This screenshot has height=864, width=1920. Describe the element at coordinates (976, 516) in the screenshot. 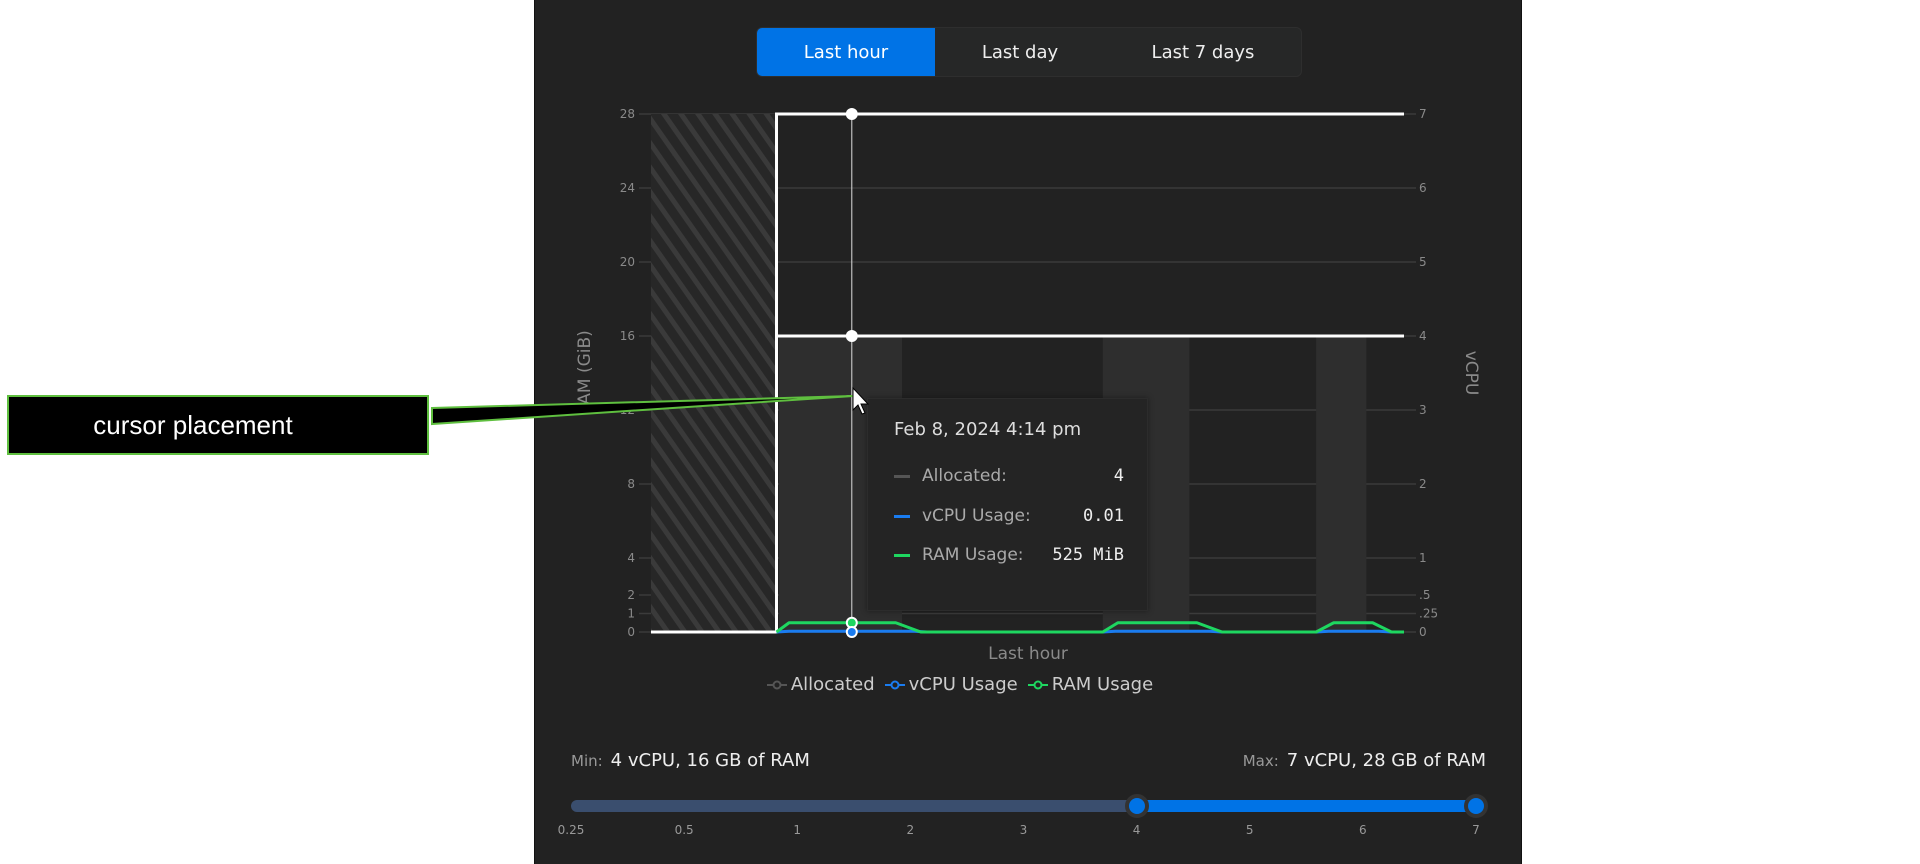

I see `tooltip-label: vCPU Usage:` at that location.